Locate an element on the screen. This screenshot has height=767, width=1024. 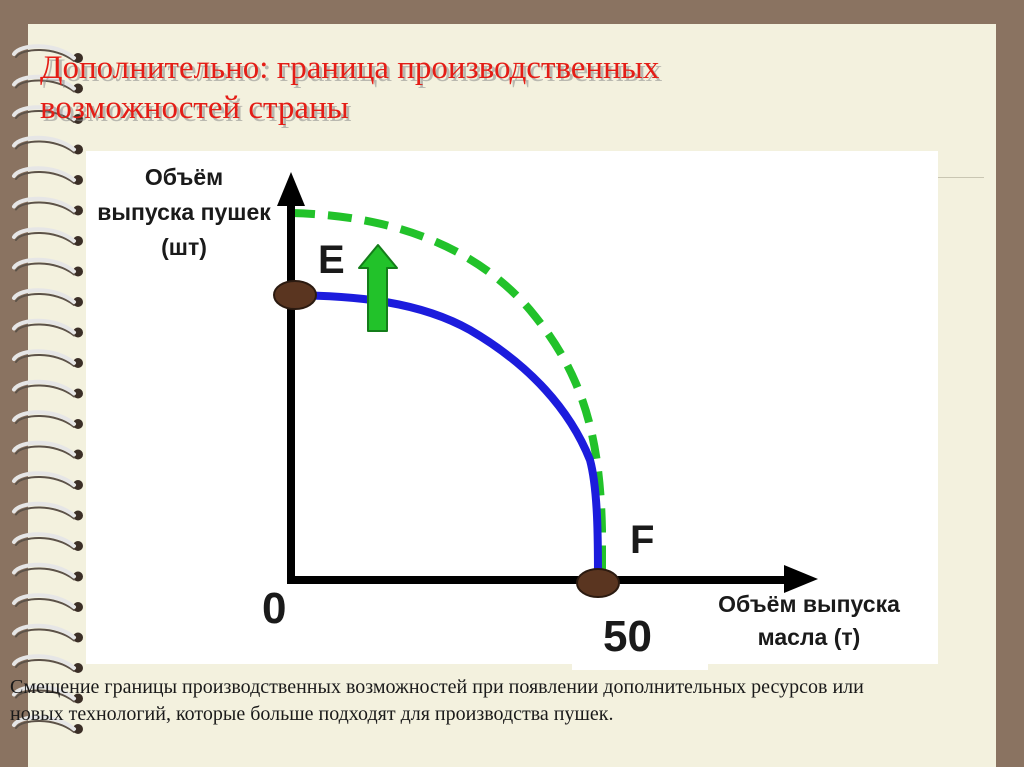
diagram-panel-extension is located at coordinates (640, 667).